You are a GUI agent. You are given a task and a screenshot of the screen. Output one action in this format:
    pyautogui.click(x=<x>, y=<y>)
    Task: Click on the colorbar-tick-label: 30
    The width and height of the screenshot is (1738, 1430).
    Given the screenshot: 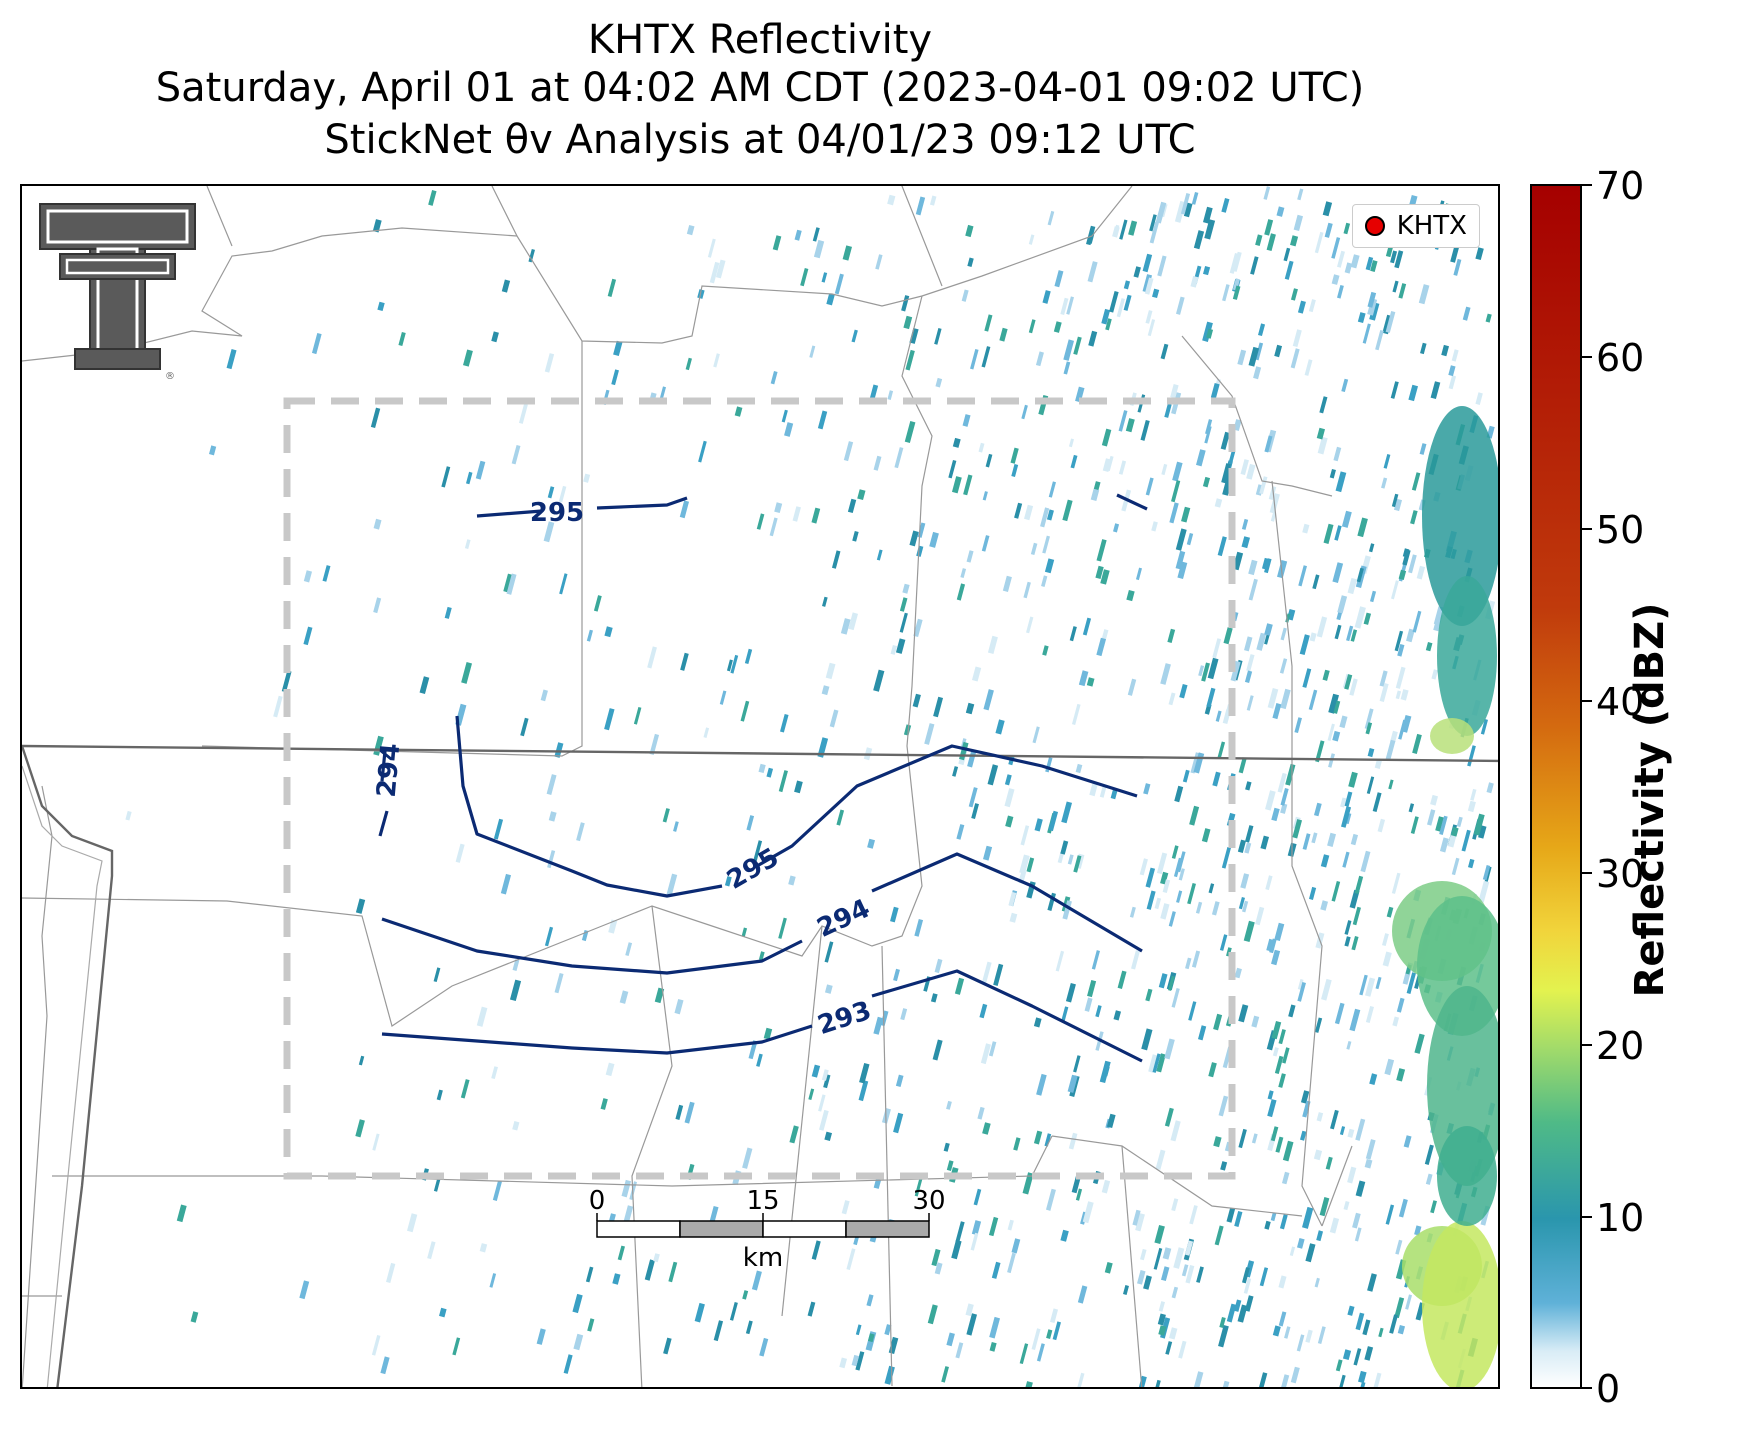 What is the action you would take?
    pyautogui.click(x=1620, y=874)
    